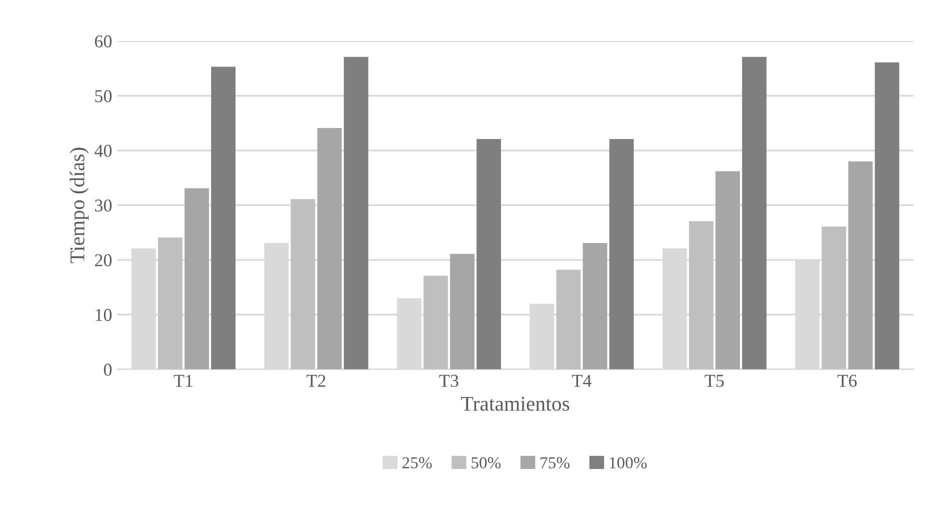  Describe the element at coordinates (103, 205) in the screenshot. I see `y-tick-label: 30` at that location.